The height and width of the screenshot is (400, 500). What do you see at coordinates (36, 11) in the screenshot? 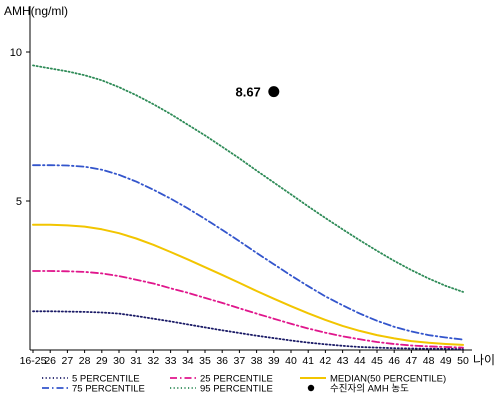
I see `y-axis-label: AMH(ng/ml)` at bounding box center [36, 11].